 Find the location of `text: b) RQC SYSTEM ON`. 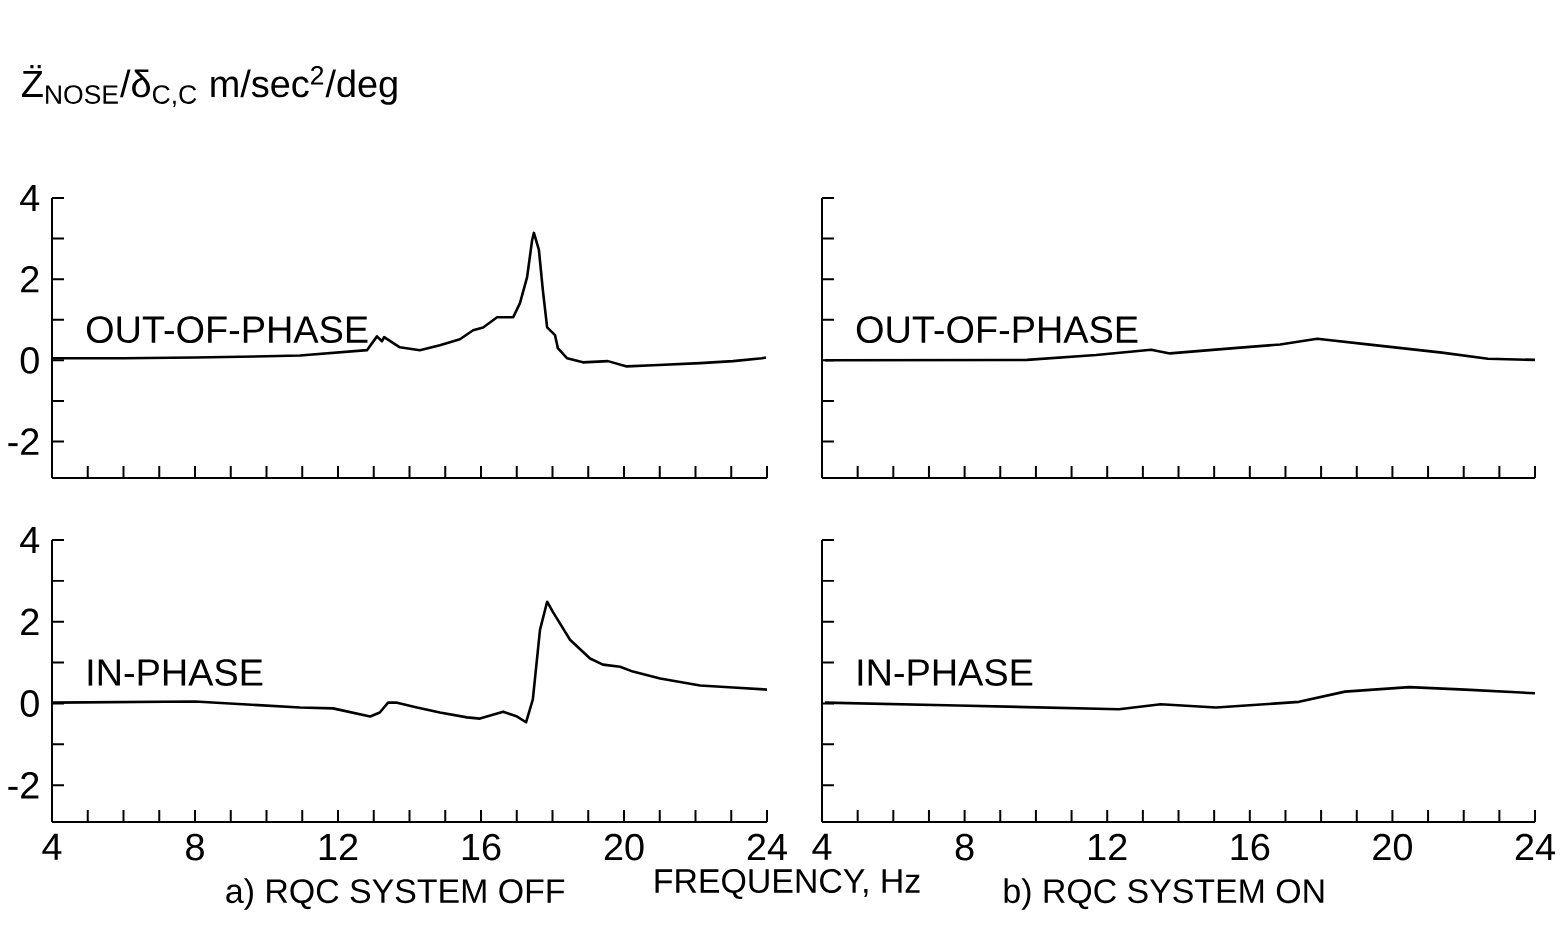

text: b) RQC SYSTEM ON is located at coordinates (1164, 894).